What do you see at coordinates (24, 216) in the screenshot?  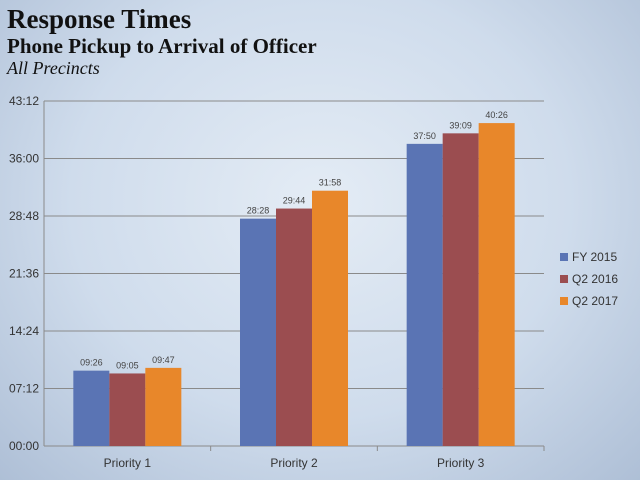 I see `y-tick-label: 28:48` at bounding box center [24, 216].